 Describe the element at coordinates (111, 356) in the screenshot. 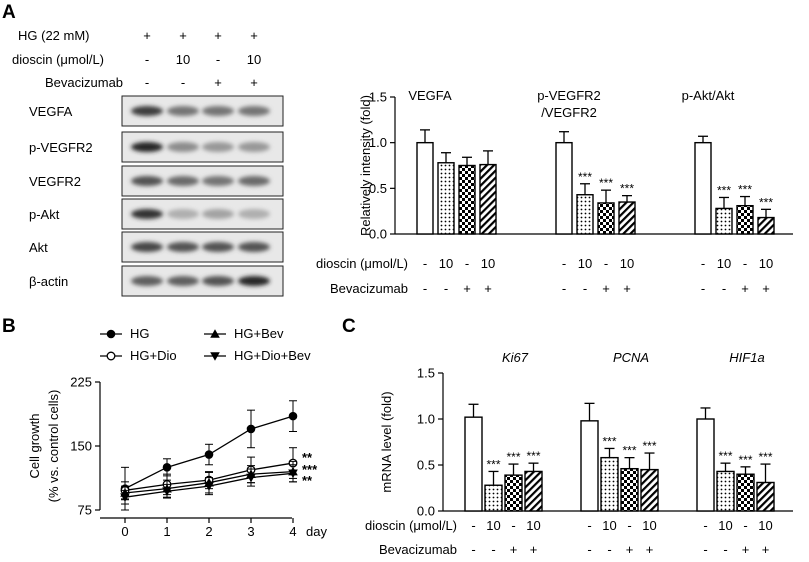

I see `marker-hg-dio` at that location.